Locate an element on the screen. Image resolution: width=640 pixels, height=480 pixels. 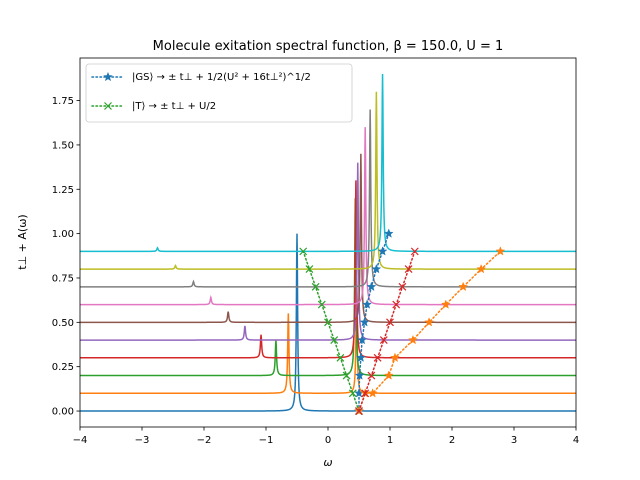
data-point-2-5-stroke is located at coordinates (328, 322).